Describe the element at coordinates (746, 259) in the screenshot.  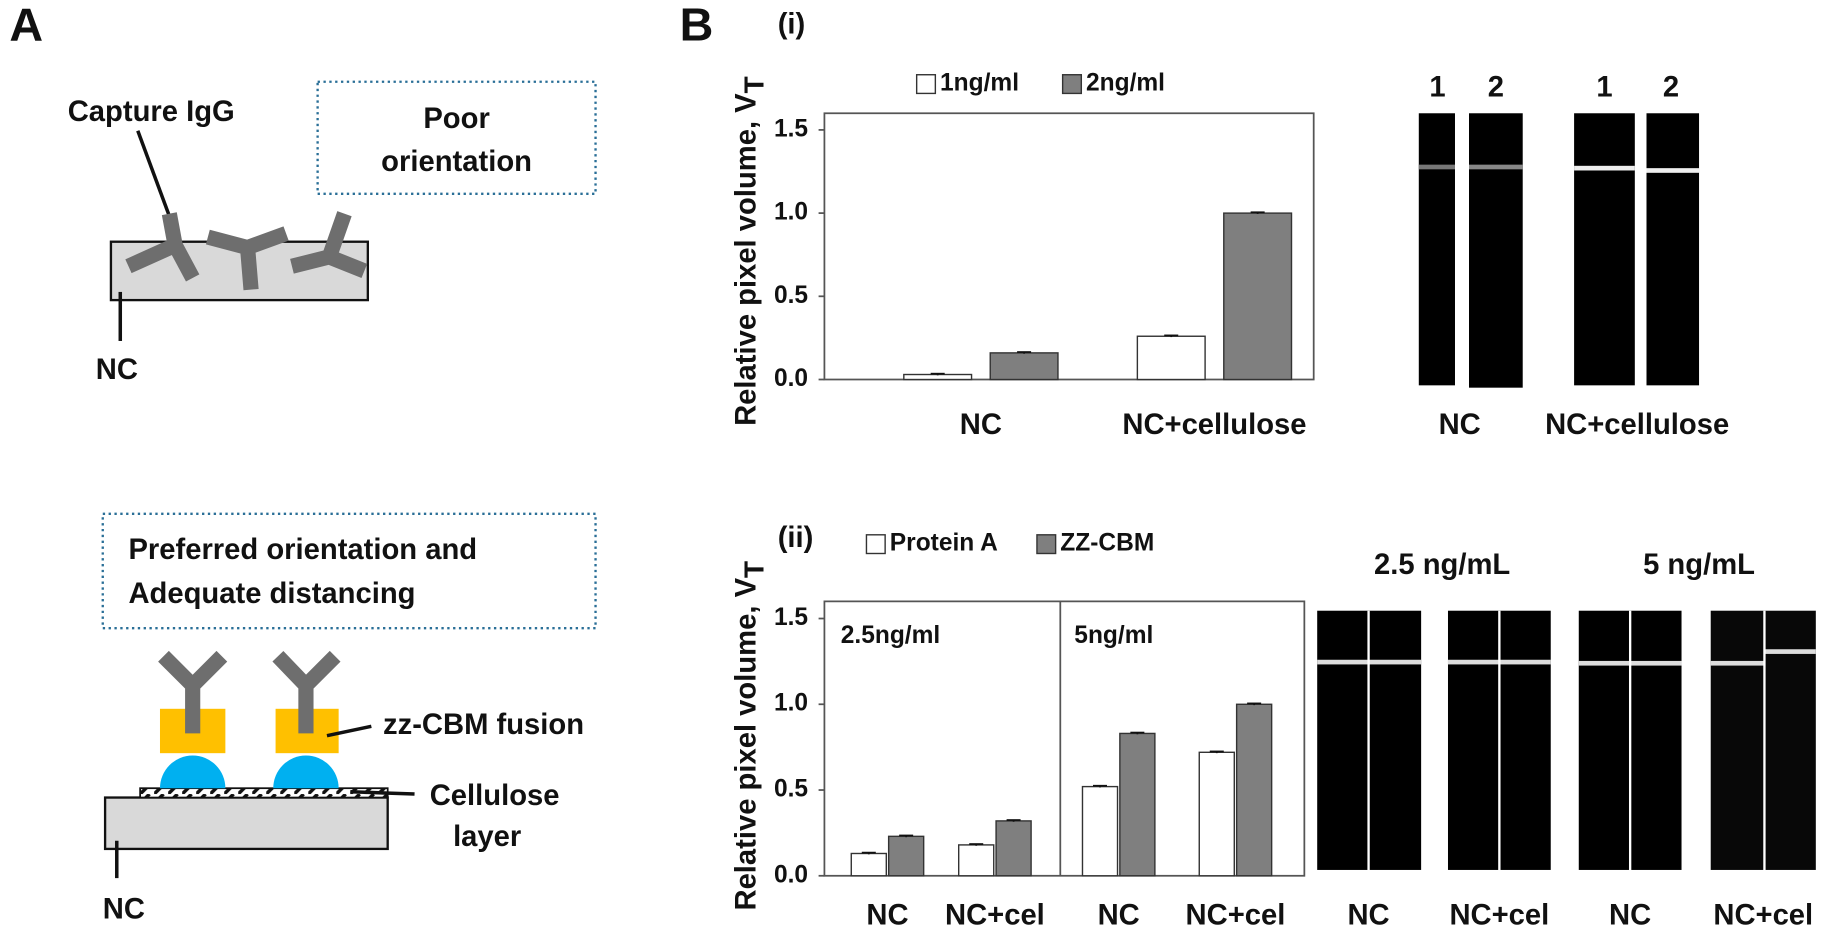
I see `y-axis-label-text: Relative pixel volume, V` at that location.